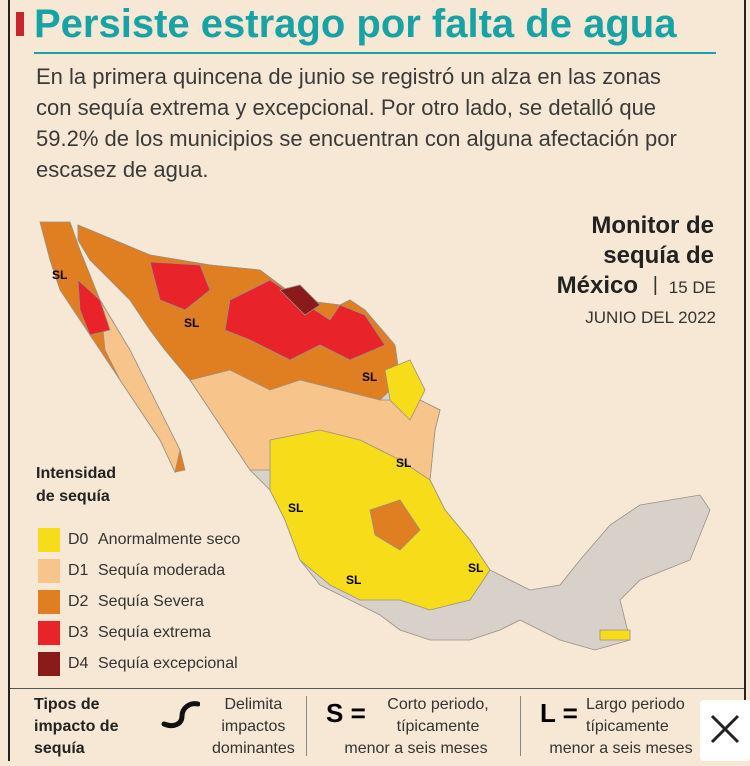  What do you see at coordinates (375, 53) in the screenshot?
I see `title-rule` at bounding box center [375, 53].